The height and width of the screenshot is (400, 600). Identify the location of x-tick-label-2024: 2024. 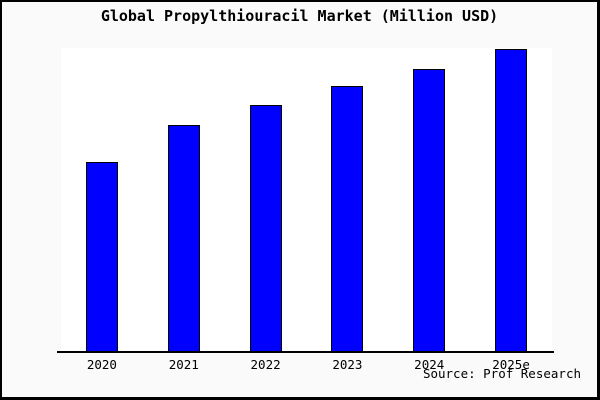
(429, 364).